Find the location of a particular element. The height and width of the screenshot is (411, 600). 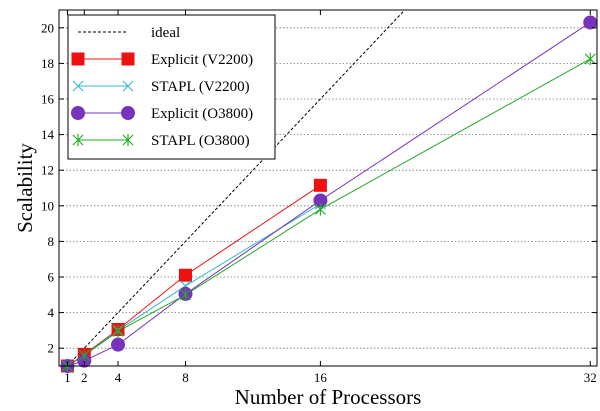

y-tick-label: 18 is located at coordinates (47, 63).